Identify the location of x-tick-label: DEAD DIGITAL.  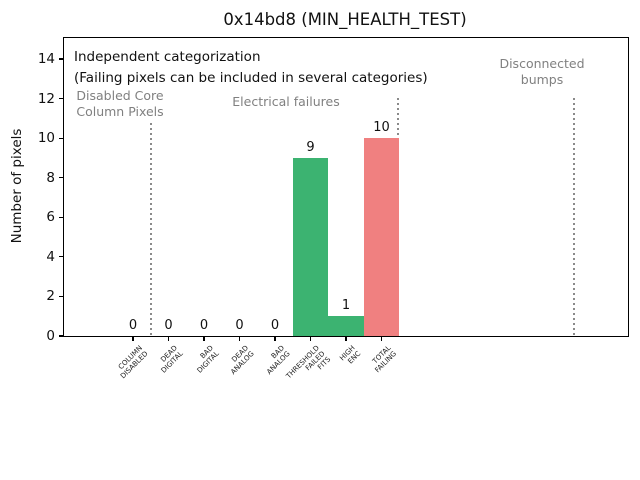
(172, 359).